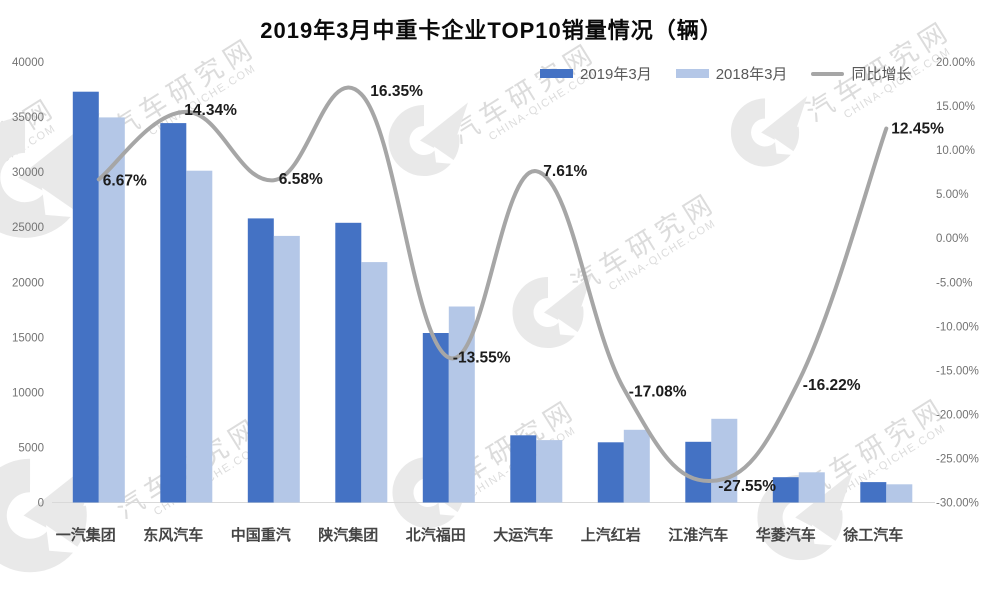 The width and height of the screenshot is (983, 601). Describe the element at coordinates (957, 371) in the screenshot. I see `right-axis-tick: -15.00%` at that location.